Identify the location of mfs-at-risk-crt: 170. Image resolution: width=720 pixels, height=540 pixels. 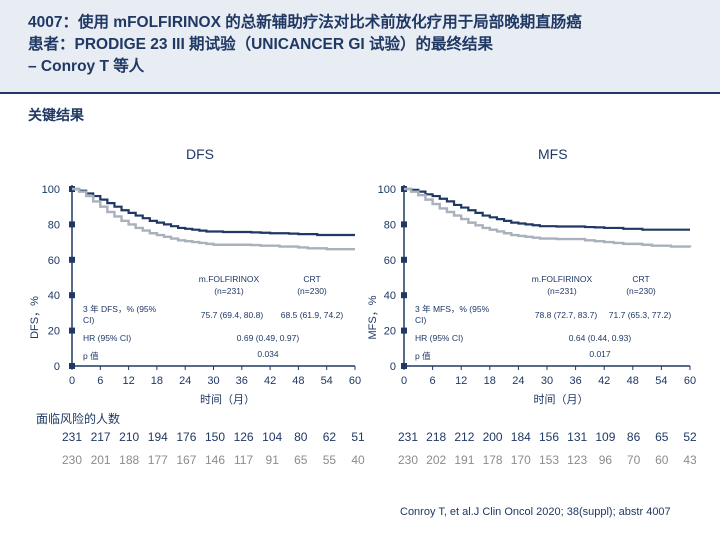
(521, 460).